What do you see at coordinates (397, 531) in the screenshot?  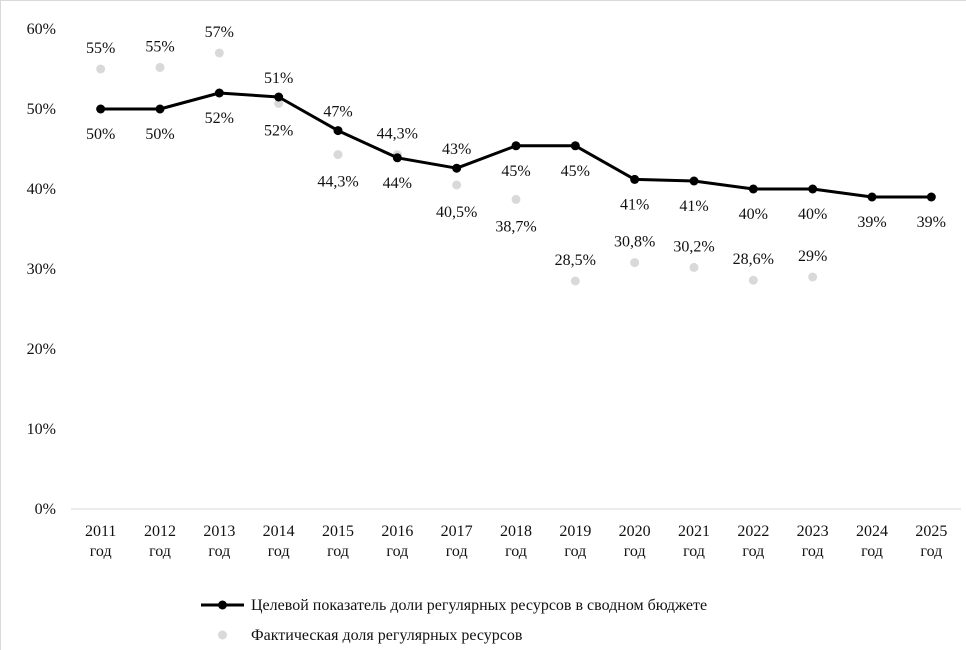 I see `x-tick-label: 2016` at bounding box center [397, 531].